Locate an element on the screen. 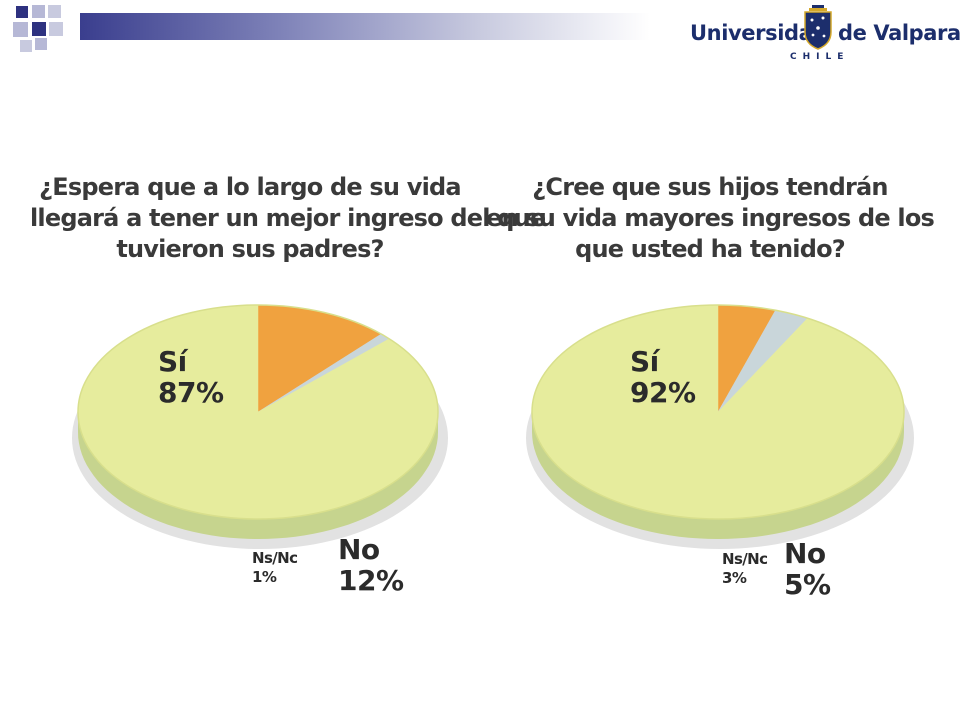 The image size is (960, 720). chart-right-pie is located at coordinates (720, 426).